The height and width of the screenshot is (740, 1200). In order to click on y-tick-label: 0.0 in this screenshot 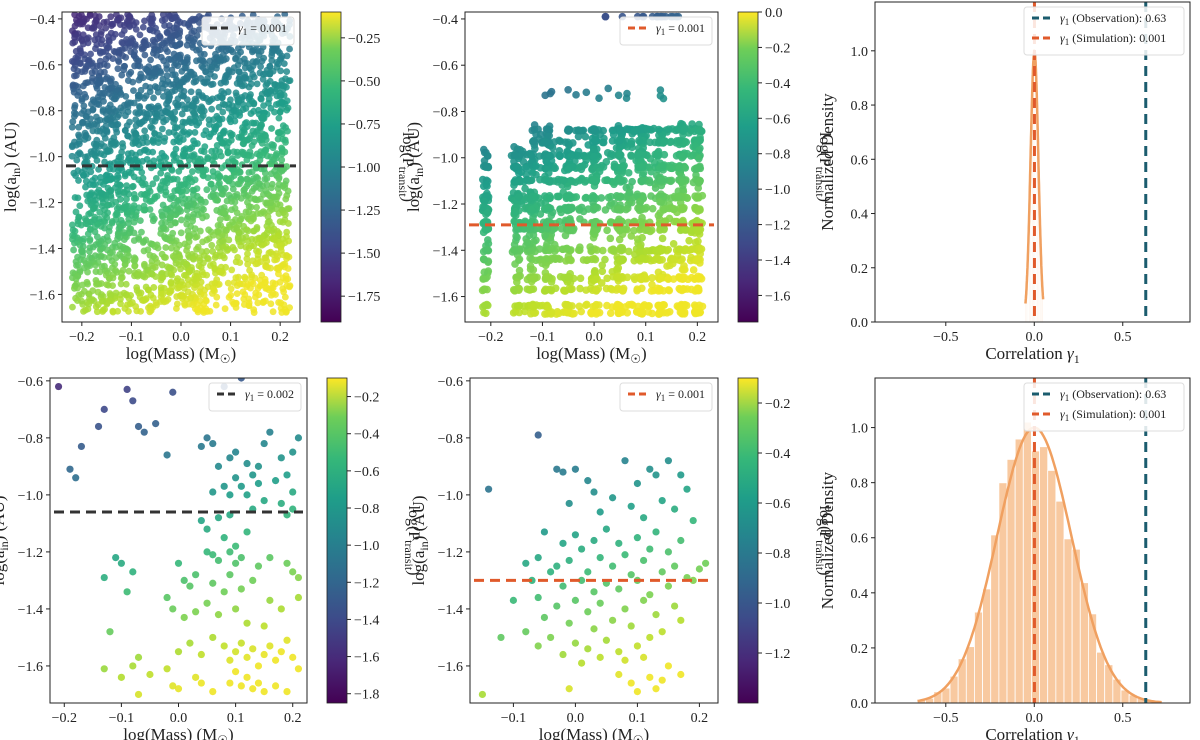, I will do `click(860, 323)`.